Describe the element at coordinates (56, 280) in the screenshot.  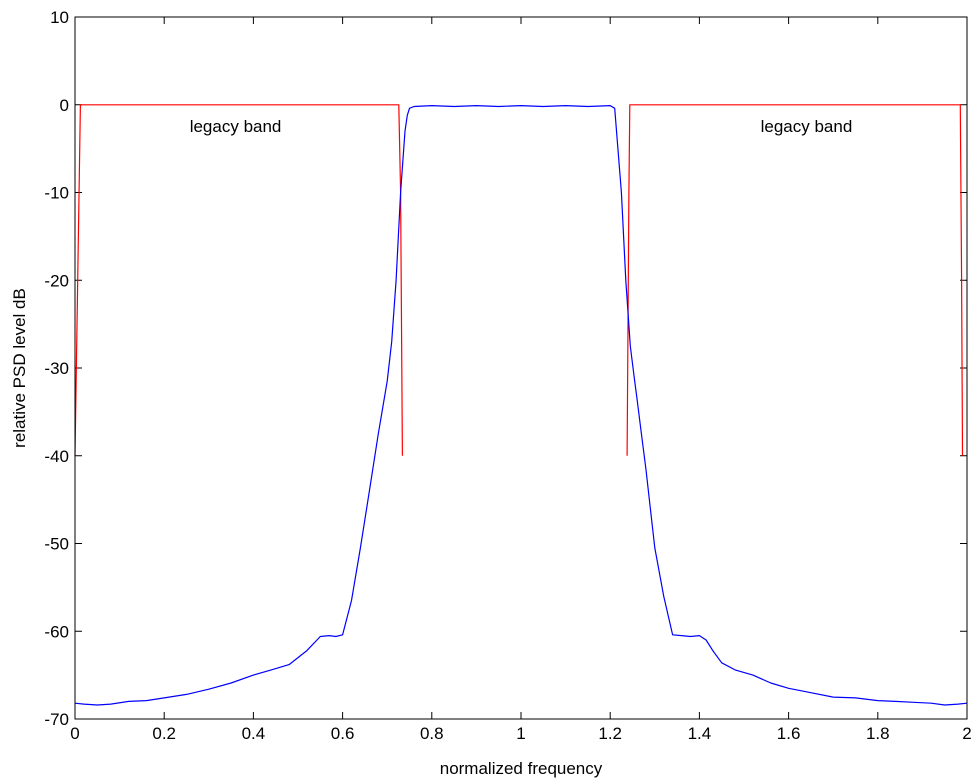
I see `y-tick-label: -20` at that location.